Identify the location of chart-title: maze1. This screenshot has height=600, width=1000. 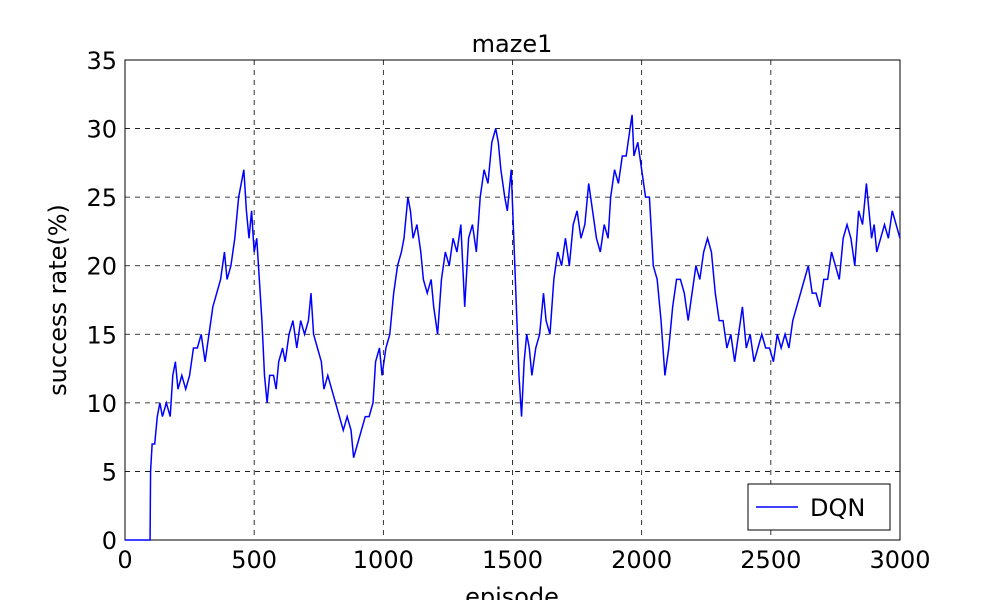
(512, 44).